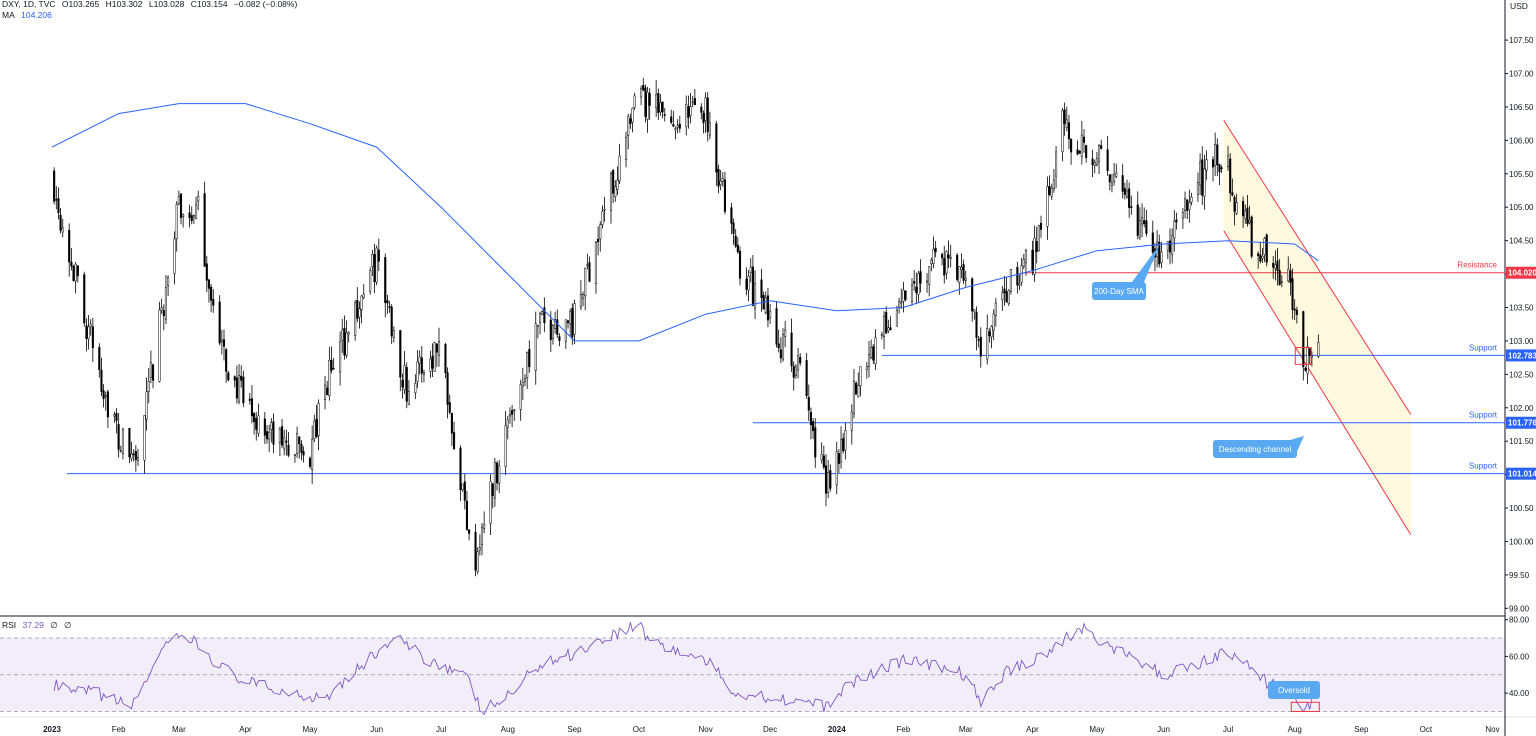 This screenshot has height=736, width=1536. I want to click on level-price-label-0: 104.020, so click(1522, 273).